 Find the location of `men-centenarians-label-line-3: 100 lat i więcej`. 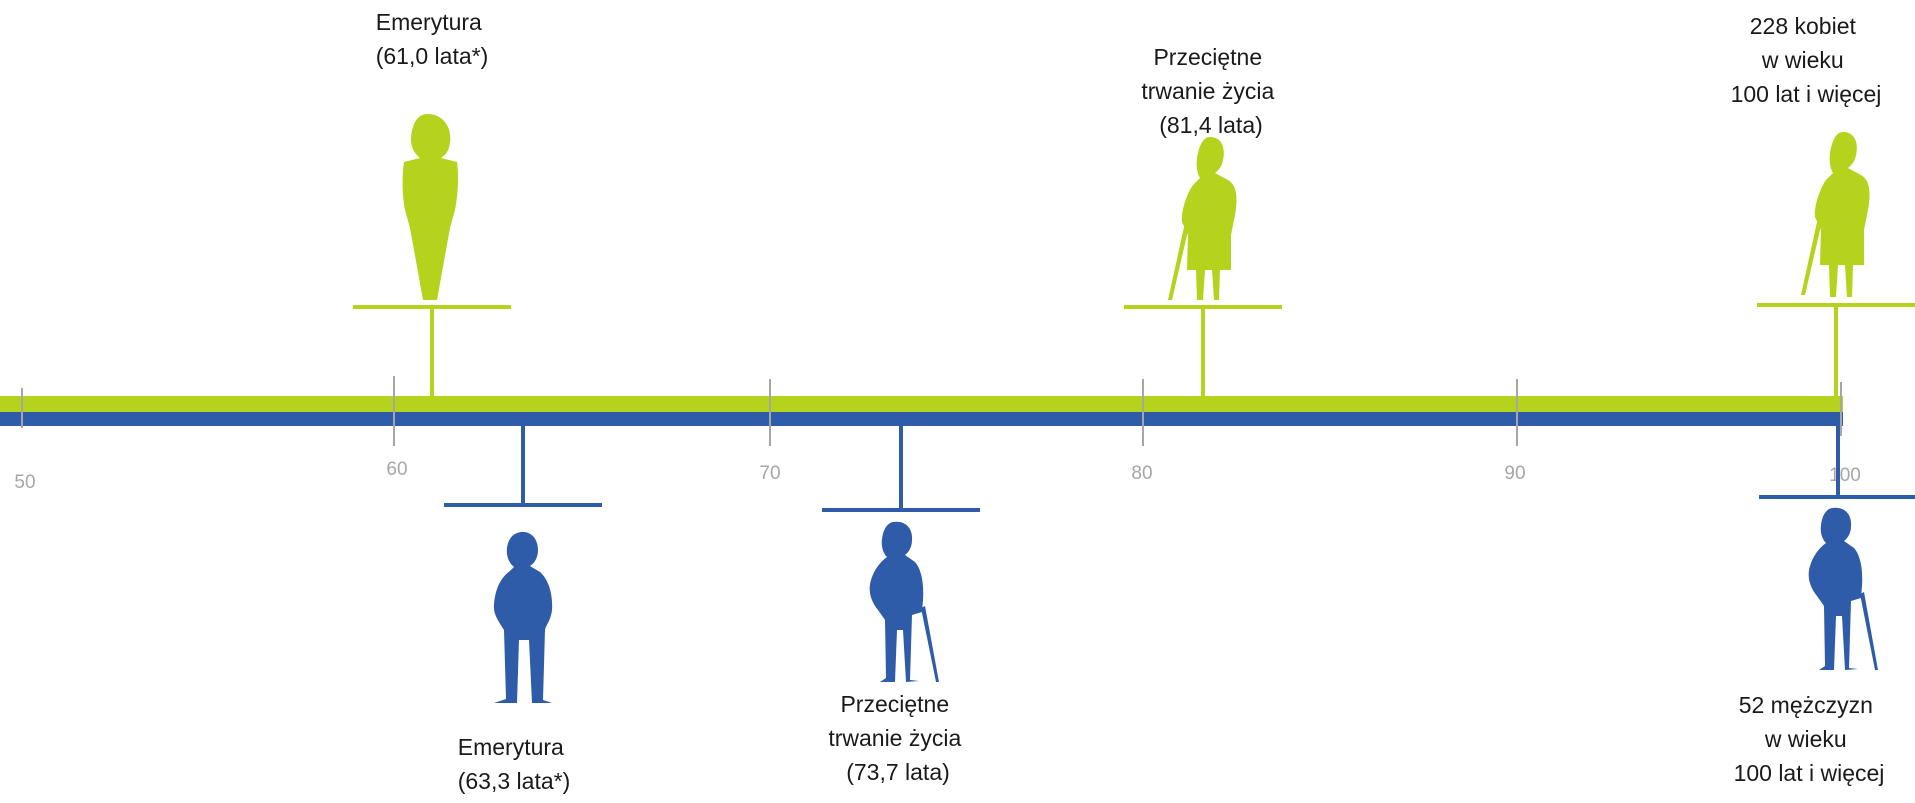

men-centenarians-label-line-3: 100 lat i więcej is located at coordinates (1809, 773).